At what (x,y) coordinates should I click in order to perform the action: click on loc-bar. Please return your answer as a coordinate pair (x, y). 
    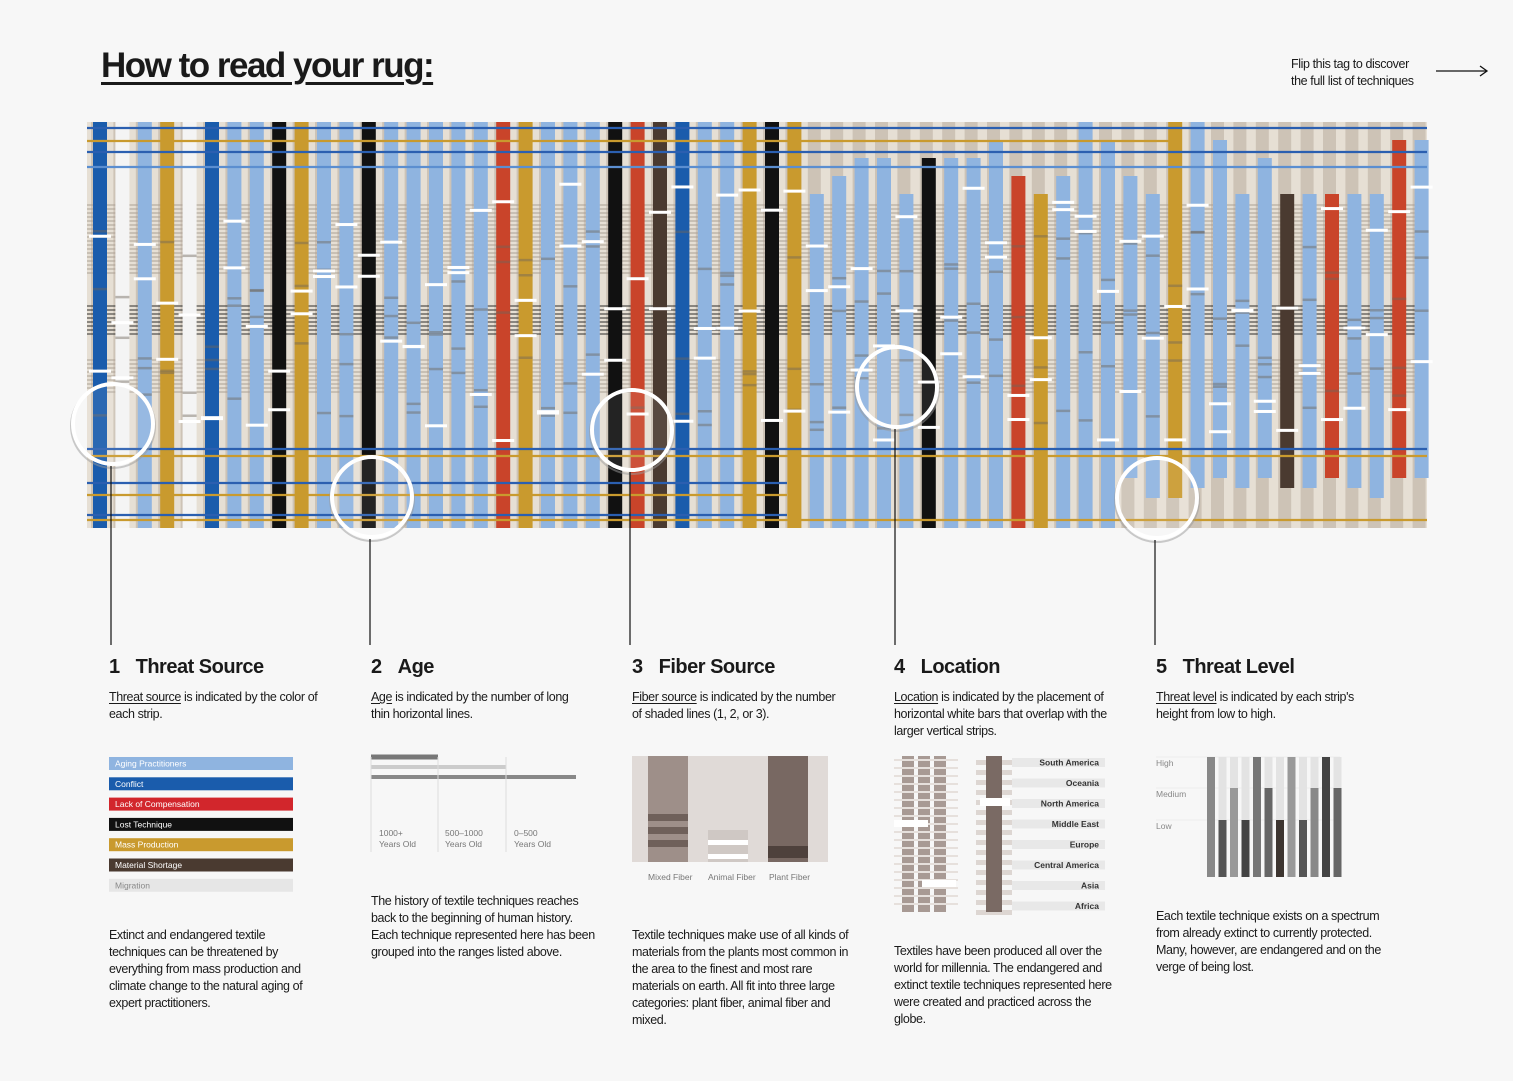
    Looking at the image, I should click on (995, 802).